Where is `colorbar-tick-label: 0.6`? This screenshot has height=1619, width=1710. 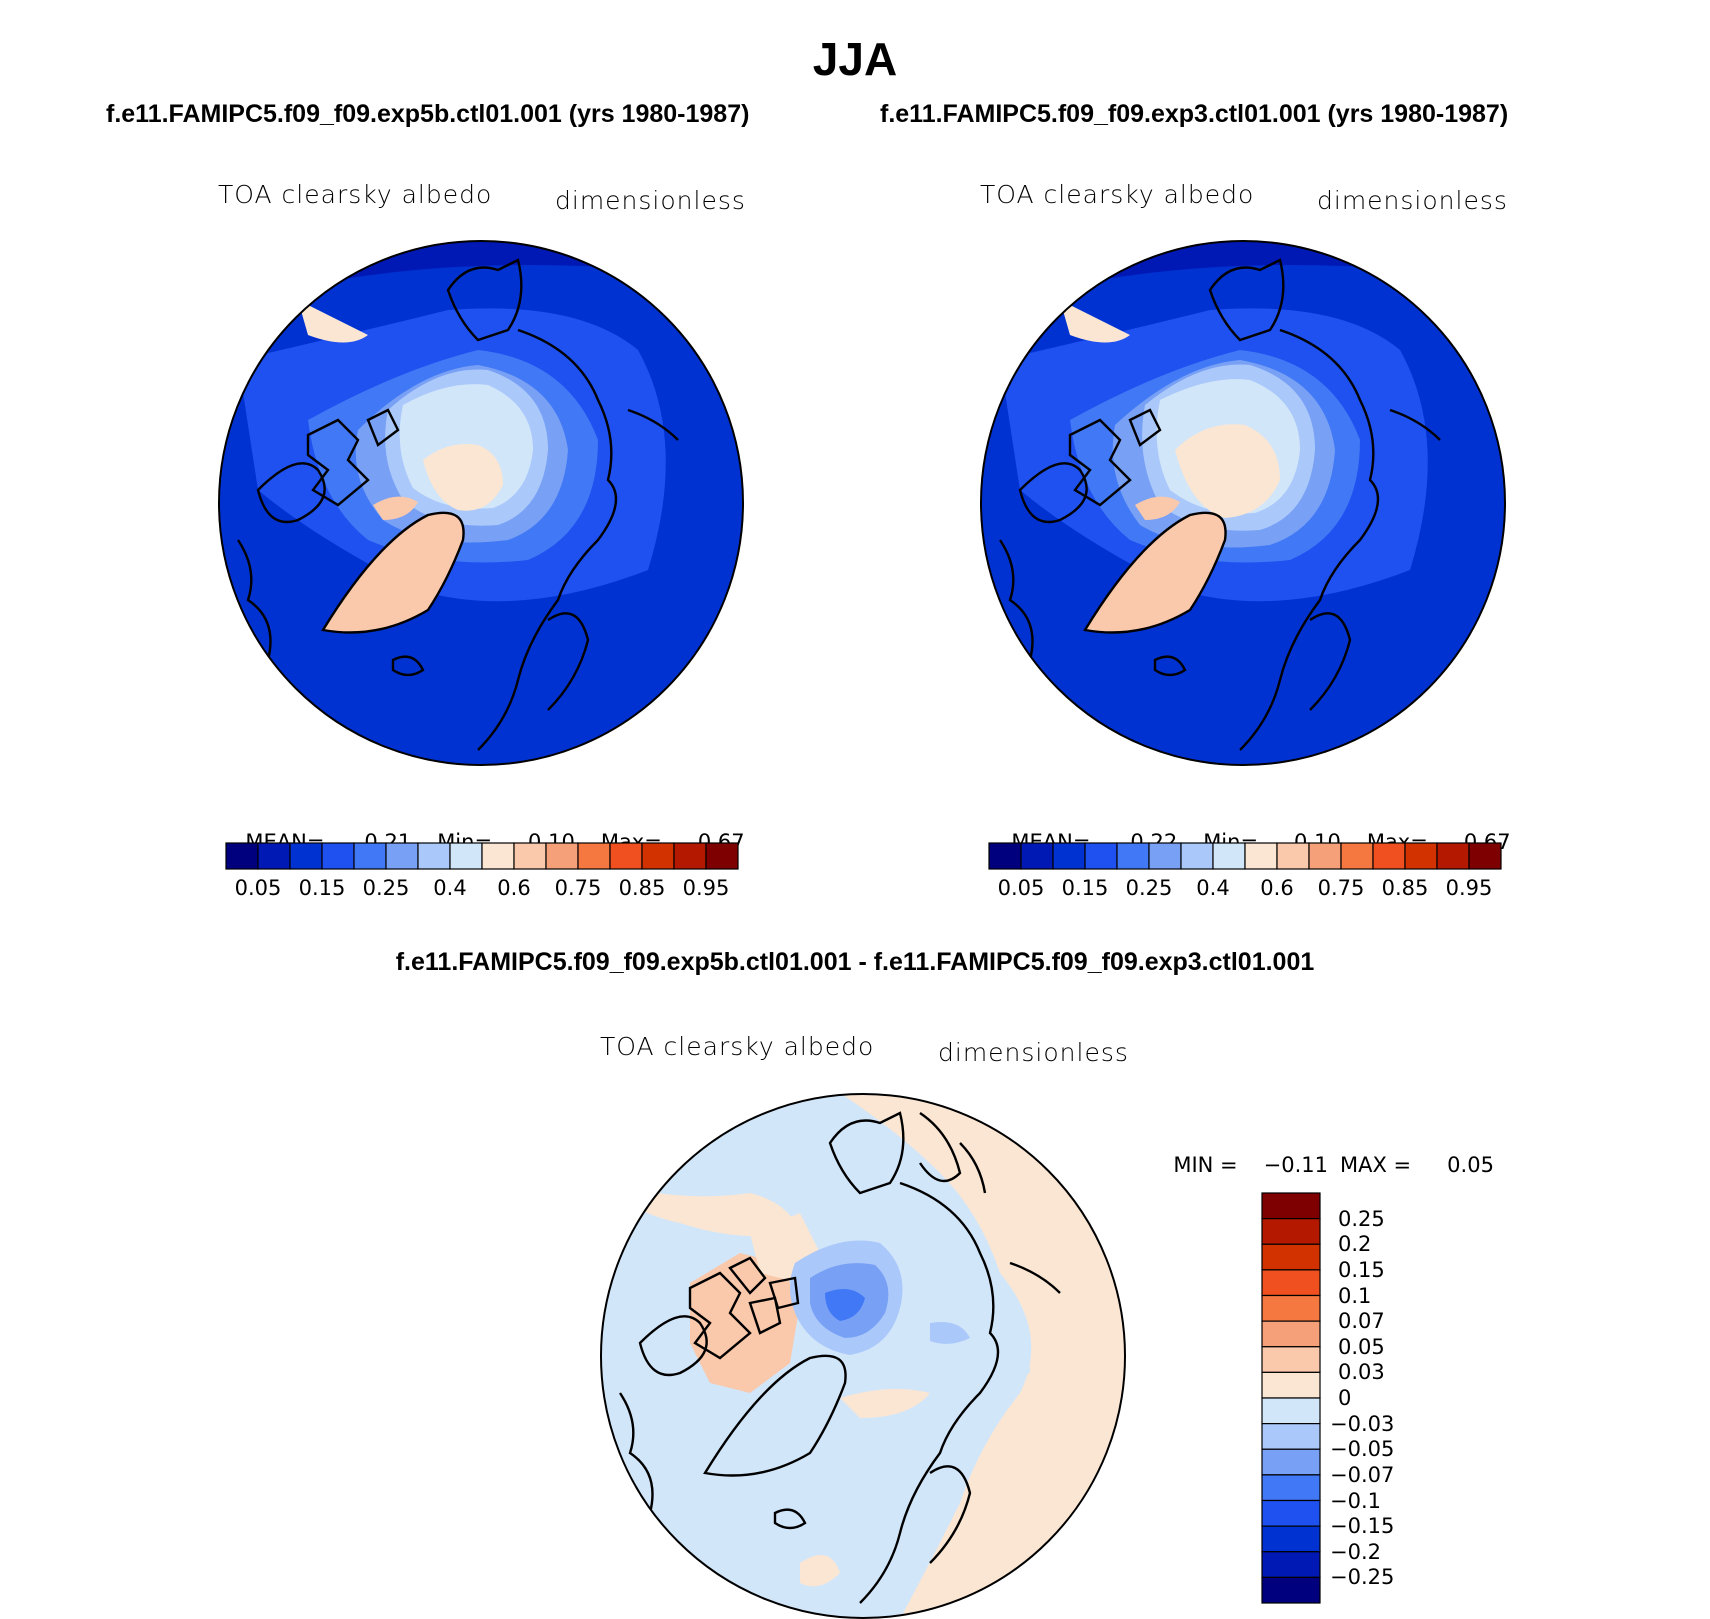
colorbar-tick-label: 0.6 is located at coordinates (514, 888).